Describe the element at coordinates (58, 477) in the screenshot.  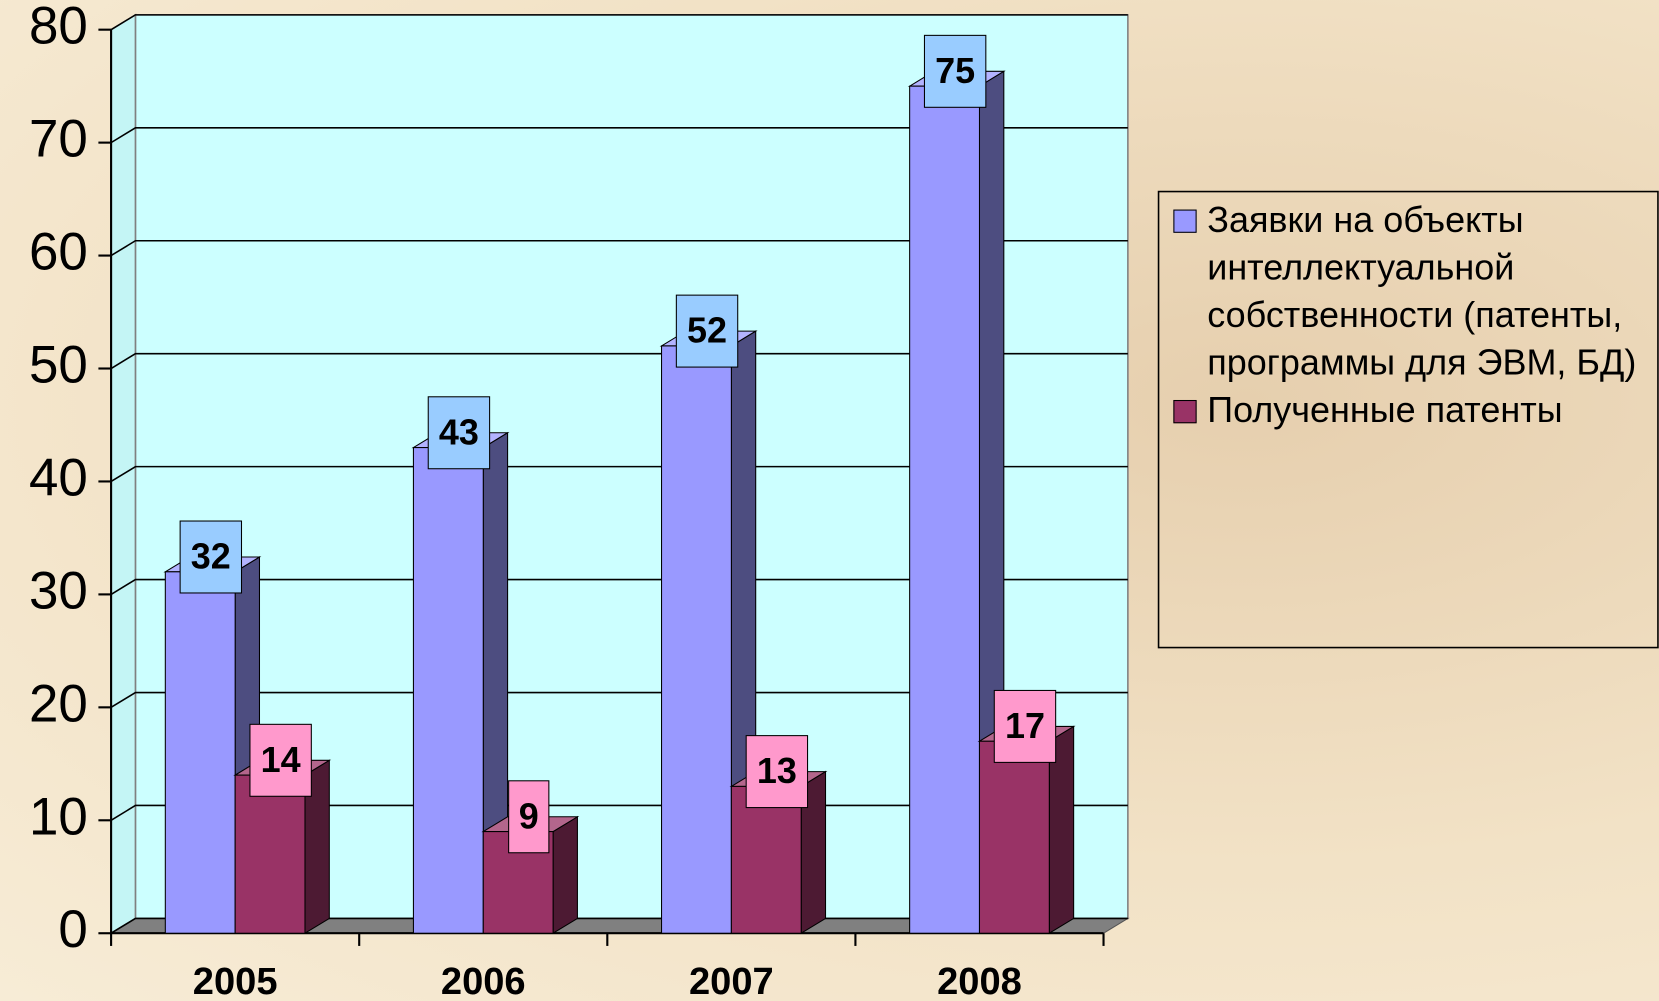
I see `y-tick-label: 40` at that location.